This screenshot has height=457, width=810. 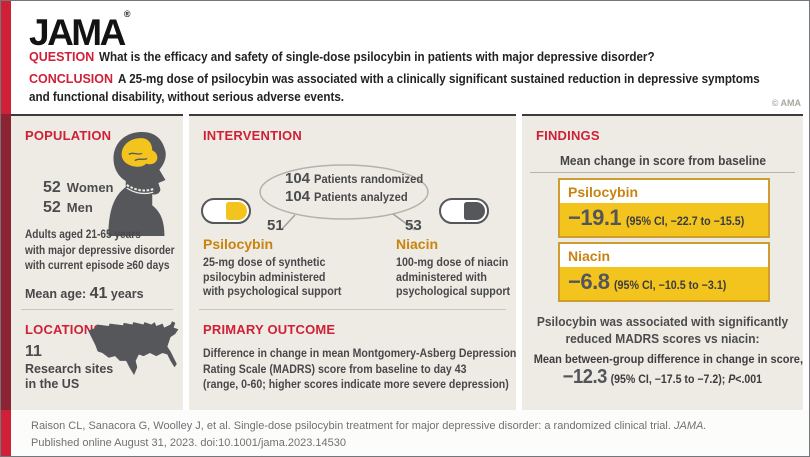 I want to click on randomized-row: 104 Patients randomized, so click(x=358, y=179).